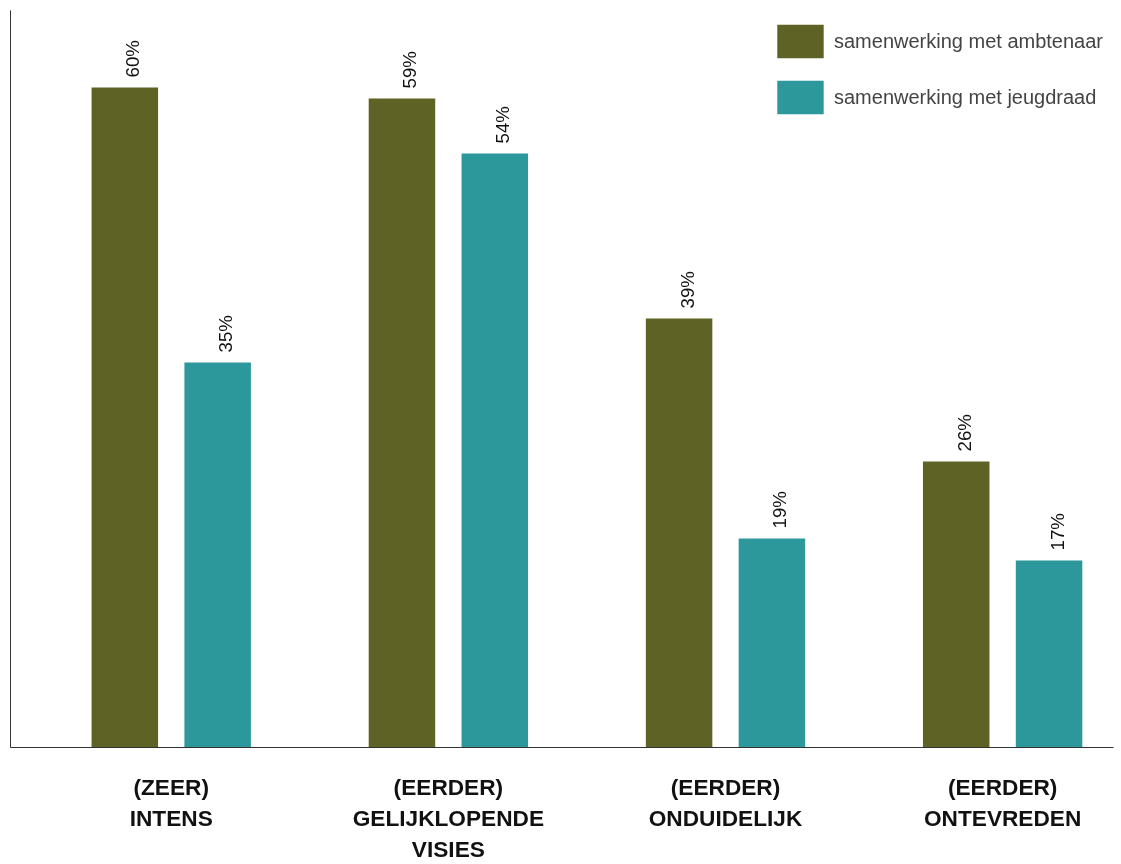 This screenshot has height=864, width=1121. What do you see at coordinates (687, 290) in the screenshot?
I see `data-label: 39%` at bounding box center [687, 290].